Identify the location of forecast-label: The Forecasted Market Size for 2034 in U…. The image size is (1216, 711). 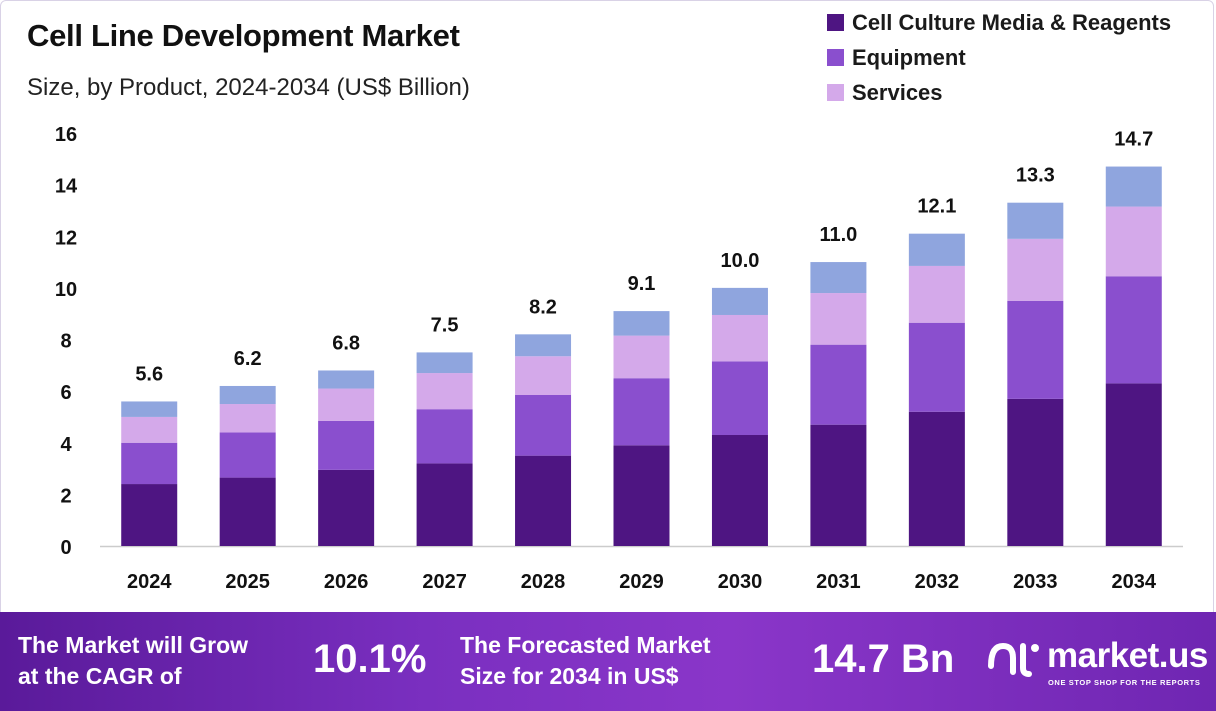
(585, 661).